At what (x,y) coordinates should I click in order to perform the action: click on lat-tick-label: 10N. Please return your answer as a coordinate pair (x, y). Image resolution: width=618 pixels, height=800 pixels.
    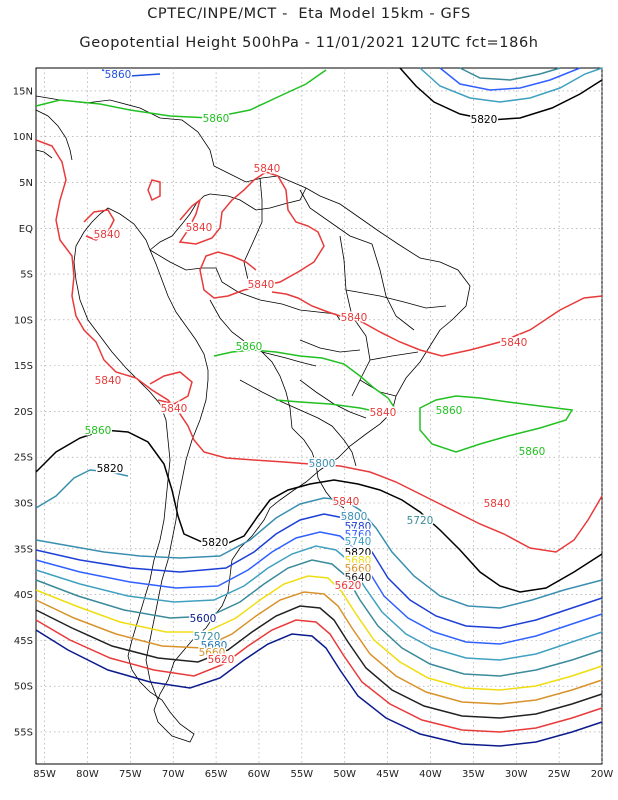
    Looking at the image, I should click on (23, 137).